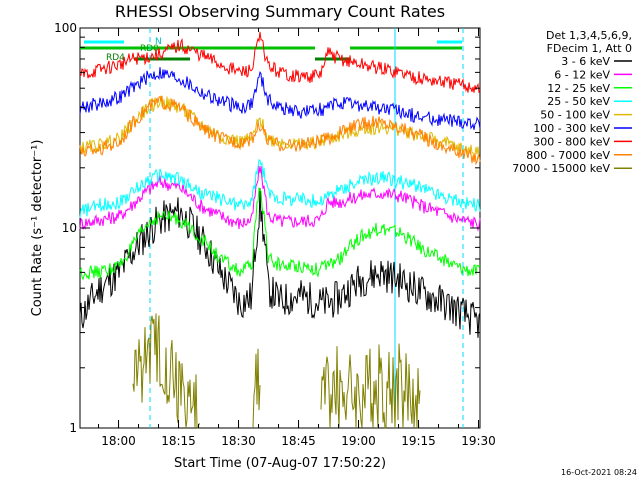 This screenshot has height=480, width=640. I want to click on legend-label: 50 - 100 keV, so click(575, 115).